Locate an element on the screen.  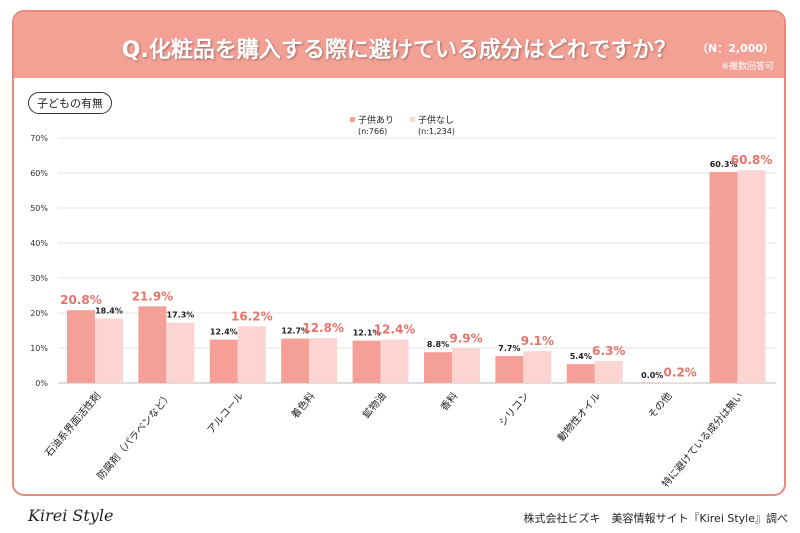
data-label: 60.3% is located at coordinates (724, 164).